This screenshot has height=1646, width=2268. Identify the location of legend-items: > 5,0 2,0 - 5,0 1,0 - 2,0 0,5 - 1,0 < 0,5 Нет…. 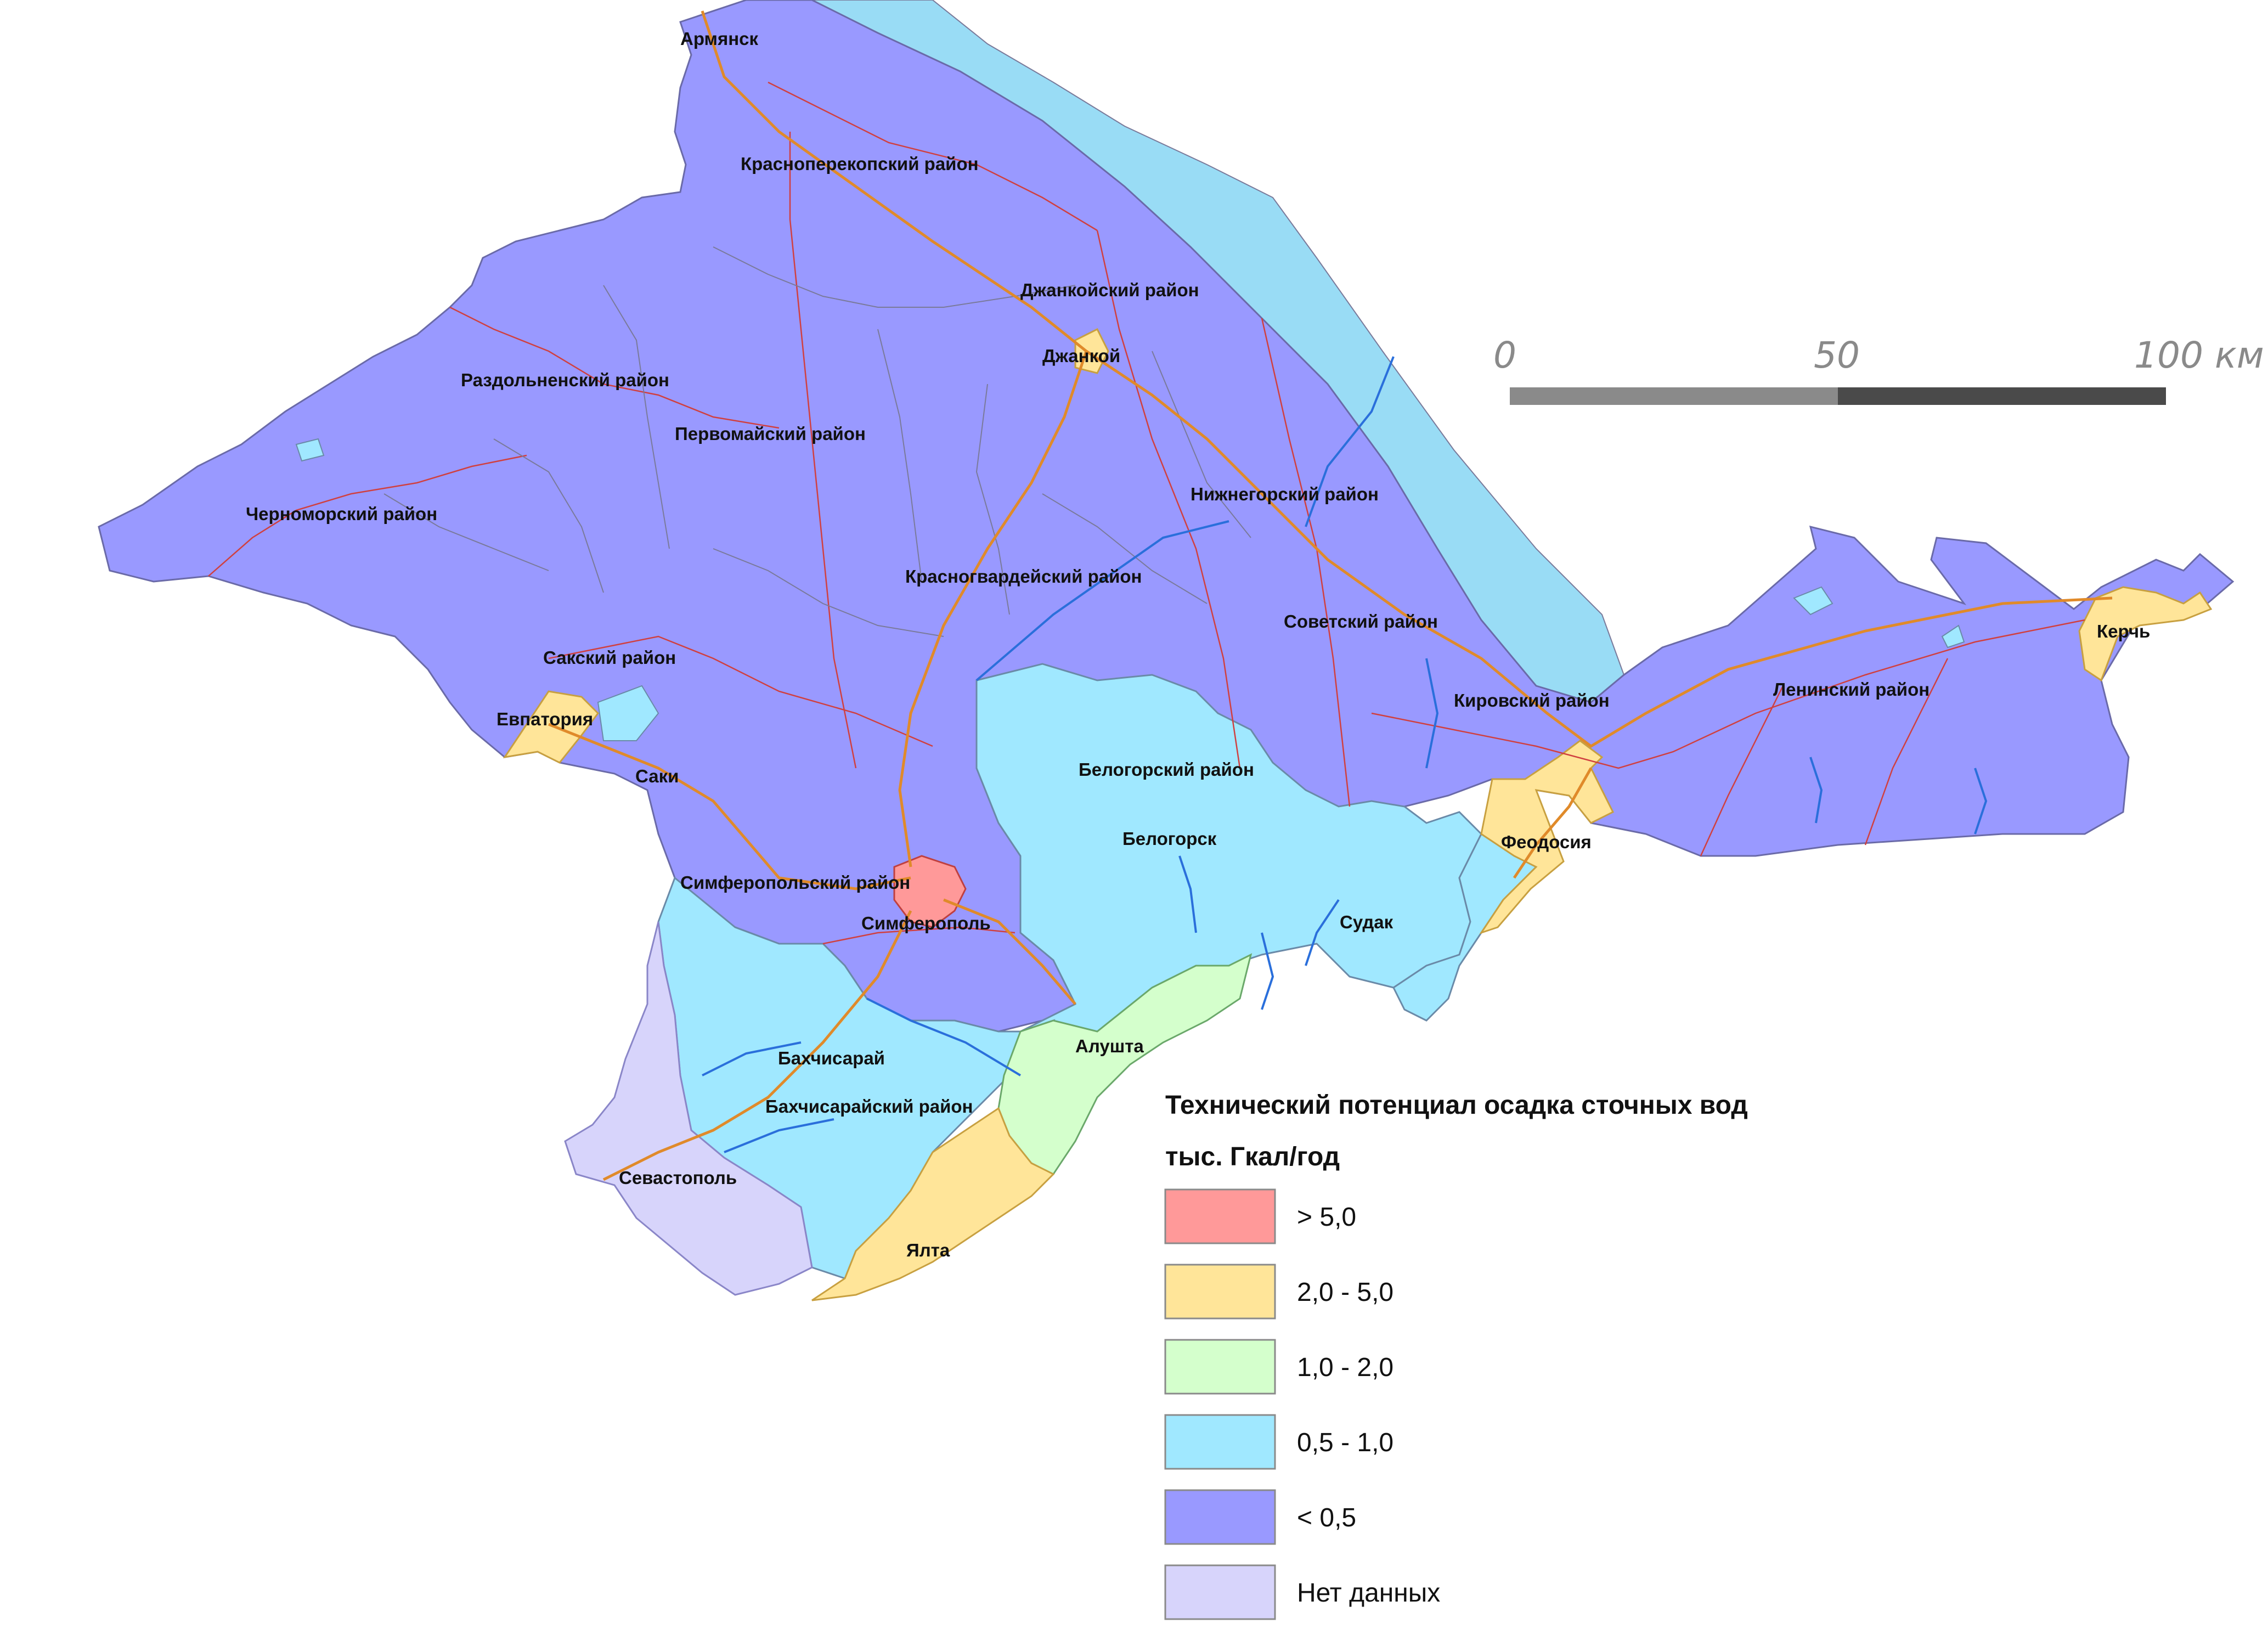
(1302, 1404).